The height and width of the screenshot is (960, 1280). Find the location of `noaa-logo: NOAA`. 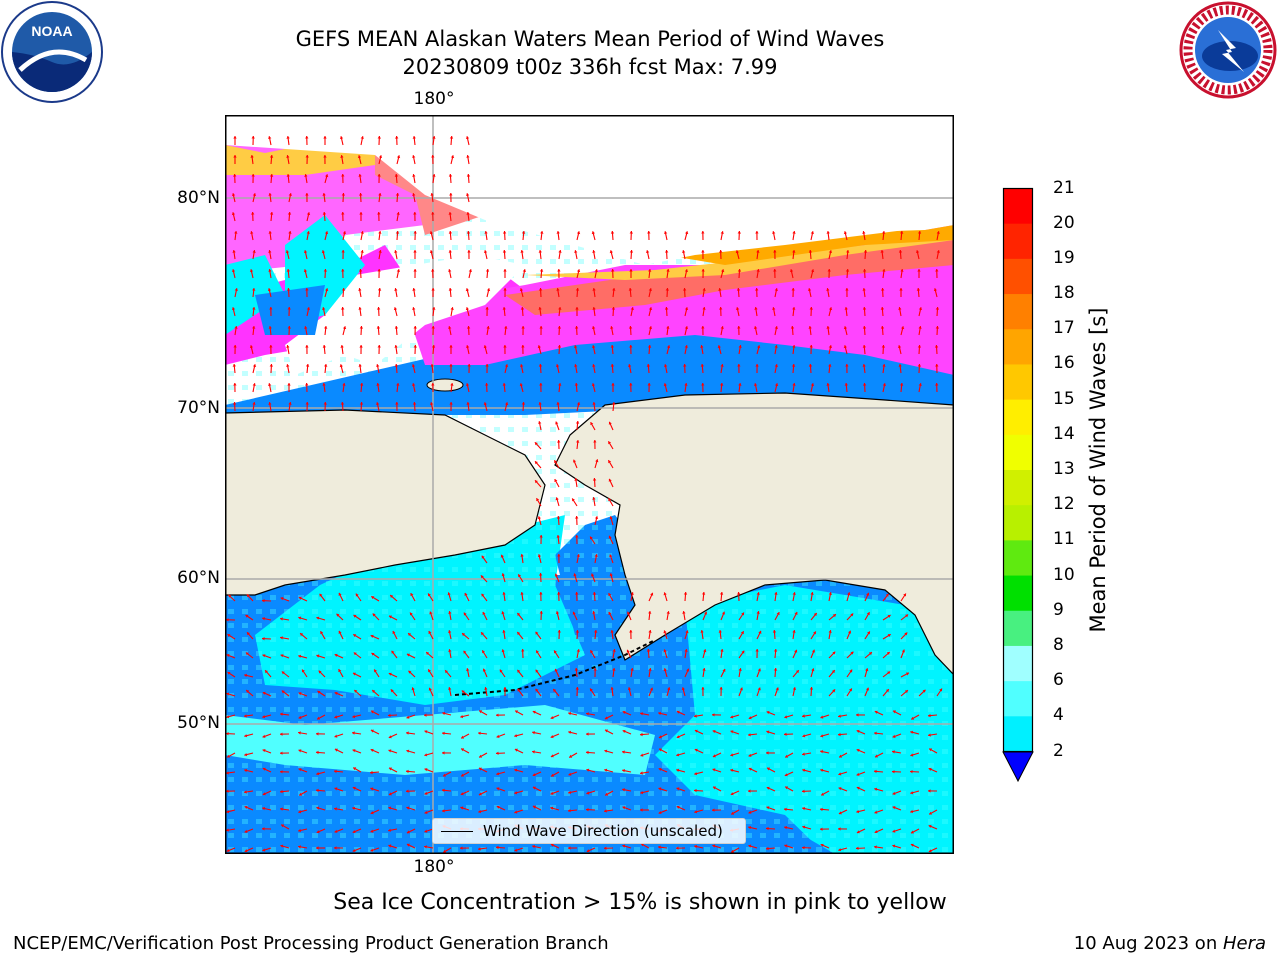

noaa-logo: NOAA is located at coordinates (52, 52).